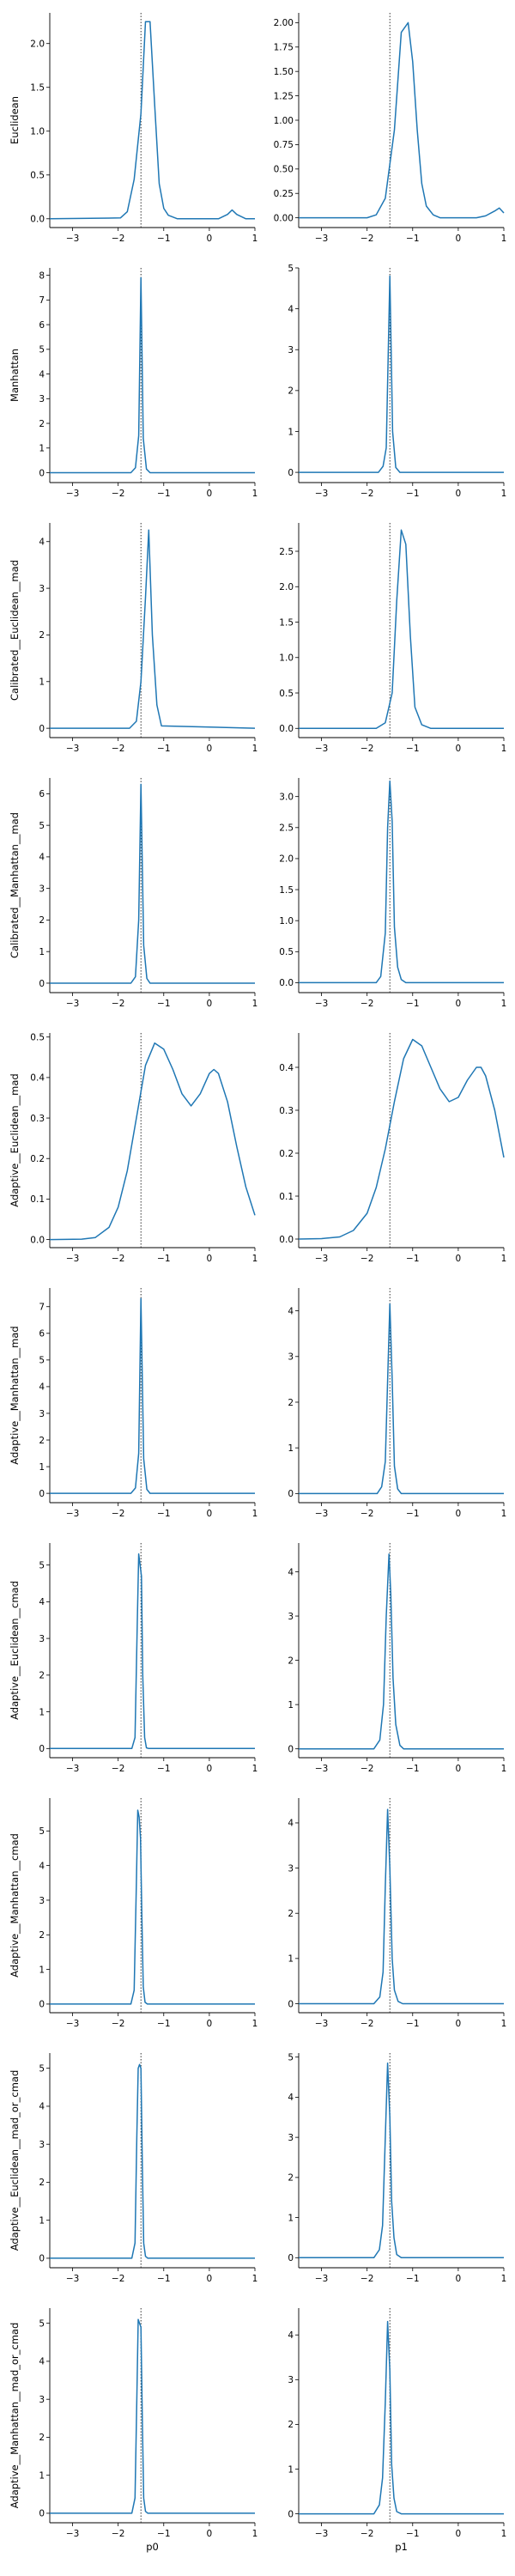 The image size is (515, 2576). What do you see at coordinates (284, 218) in the screenshot?
I see `y-tick-label: 0.00` at bounding box center [284, 218].